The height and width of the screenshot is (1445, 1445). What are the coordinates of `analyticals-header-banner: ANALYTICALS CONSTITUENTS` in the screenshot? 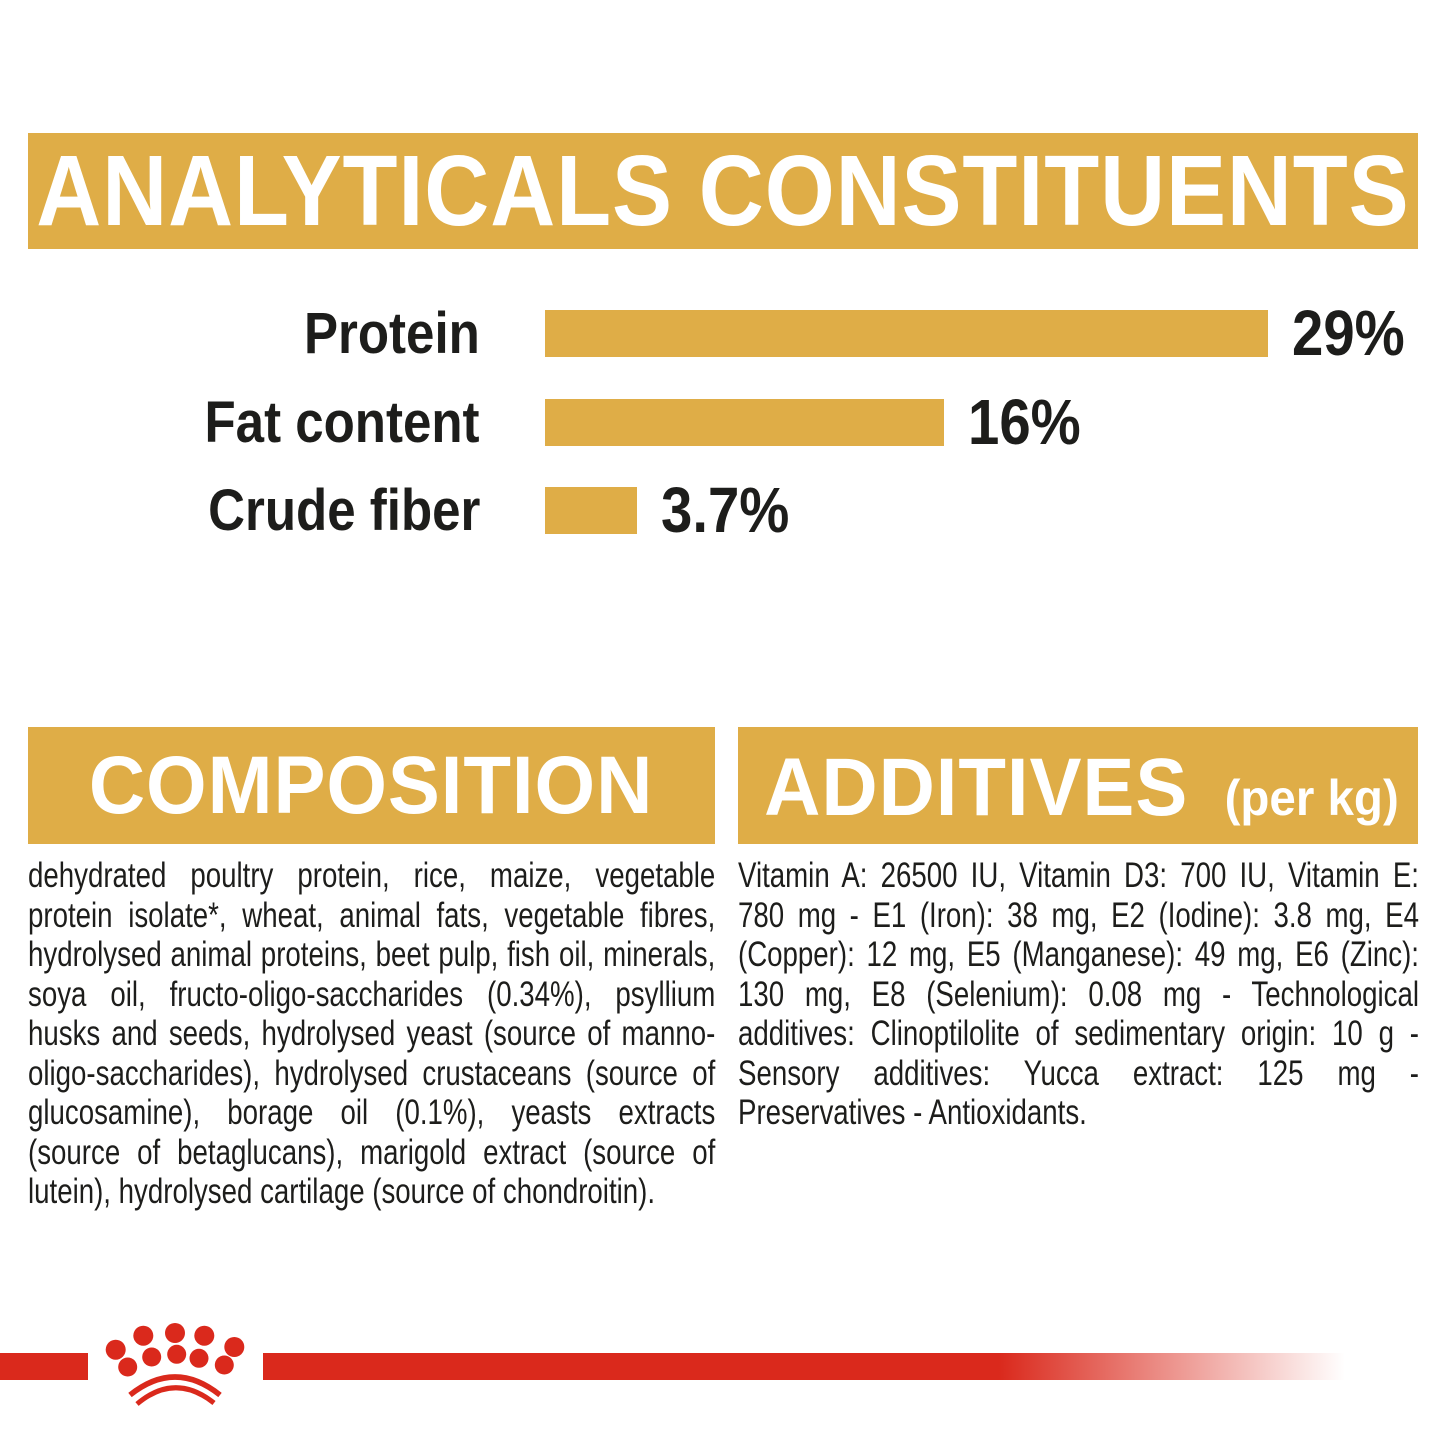 It's located at (723, 191).